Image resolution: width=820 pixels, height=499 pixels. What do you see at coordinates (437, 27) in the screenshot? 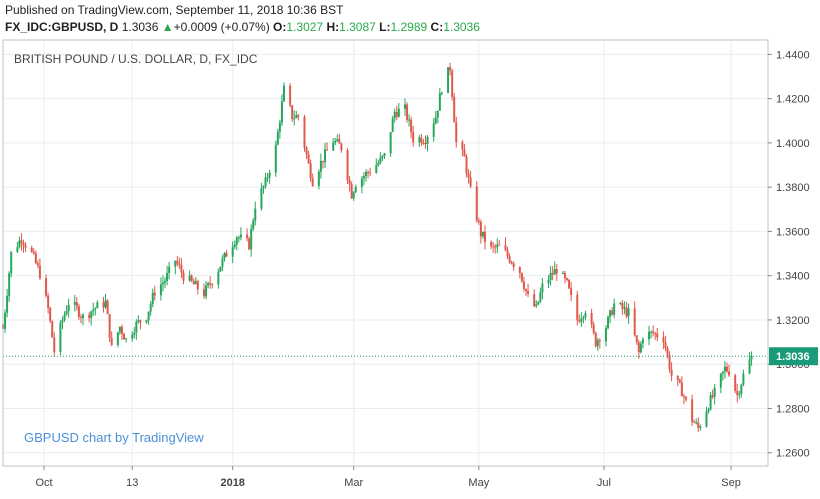
I see `close-label: C:` at bounding box center [437, 27].